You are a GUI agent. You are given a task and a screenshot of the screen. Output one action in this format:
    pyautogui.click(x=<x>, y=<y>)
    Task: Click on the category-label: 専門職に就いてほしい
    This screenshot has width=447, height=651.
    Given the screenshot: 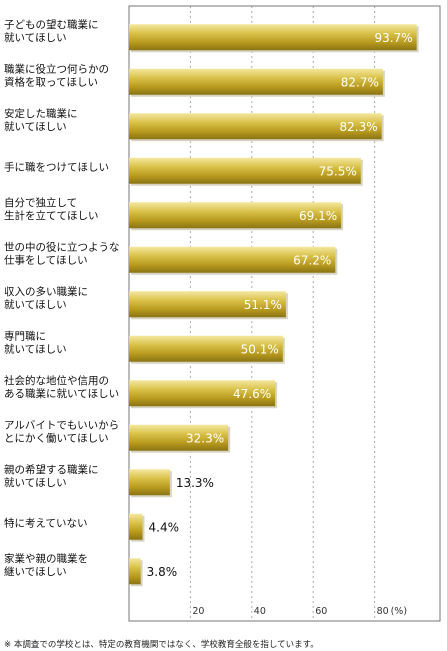 What is the action you would take?
    pyautogui.click(x=35, y=343)
    